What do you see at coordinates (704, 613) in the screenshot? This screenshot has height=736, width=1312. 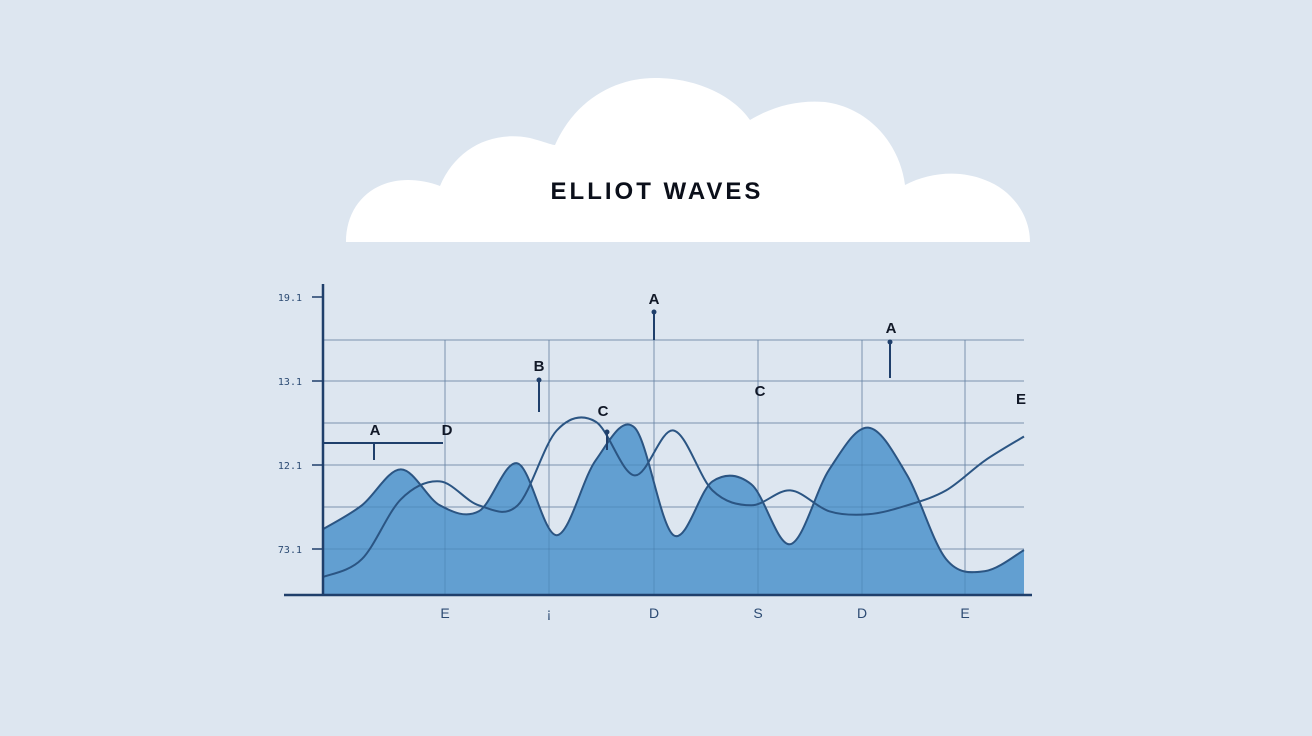 I see `x-axis-ticks: E ¡ D S D E` at bounding box center [704, 613].